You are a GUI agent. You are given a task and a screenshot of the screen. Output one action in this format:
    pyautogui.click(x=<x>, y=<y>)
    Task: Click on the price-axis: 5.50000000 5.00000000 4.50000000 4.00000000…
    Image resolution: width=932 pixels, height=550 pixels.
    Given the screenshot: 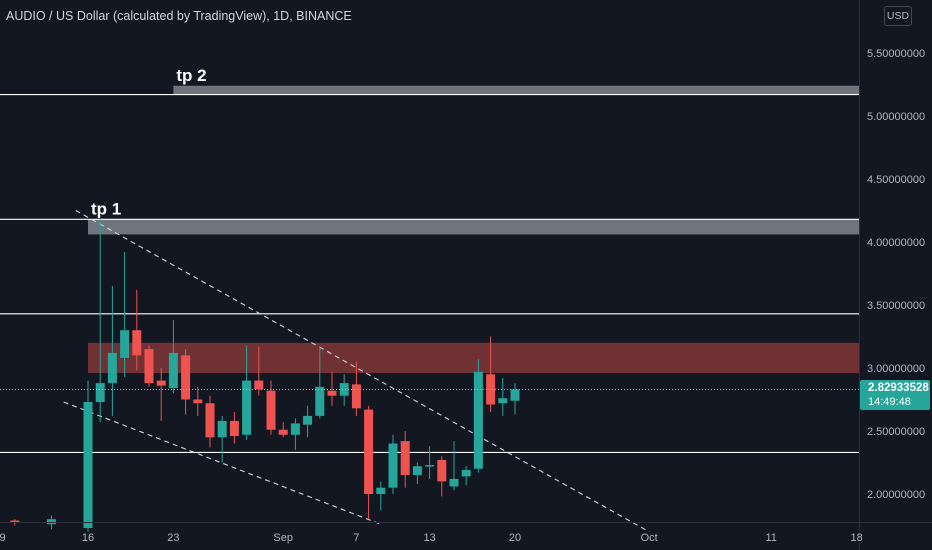 What is the action you would take?
    pyautogui.click(x=892, y=275)
    